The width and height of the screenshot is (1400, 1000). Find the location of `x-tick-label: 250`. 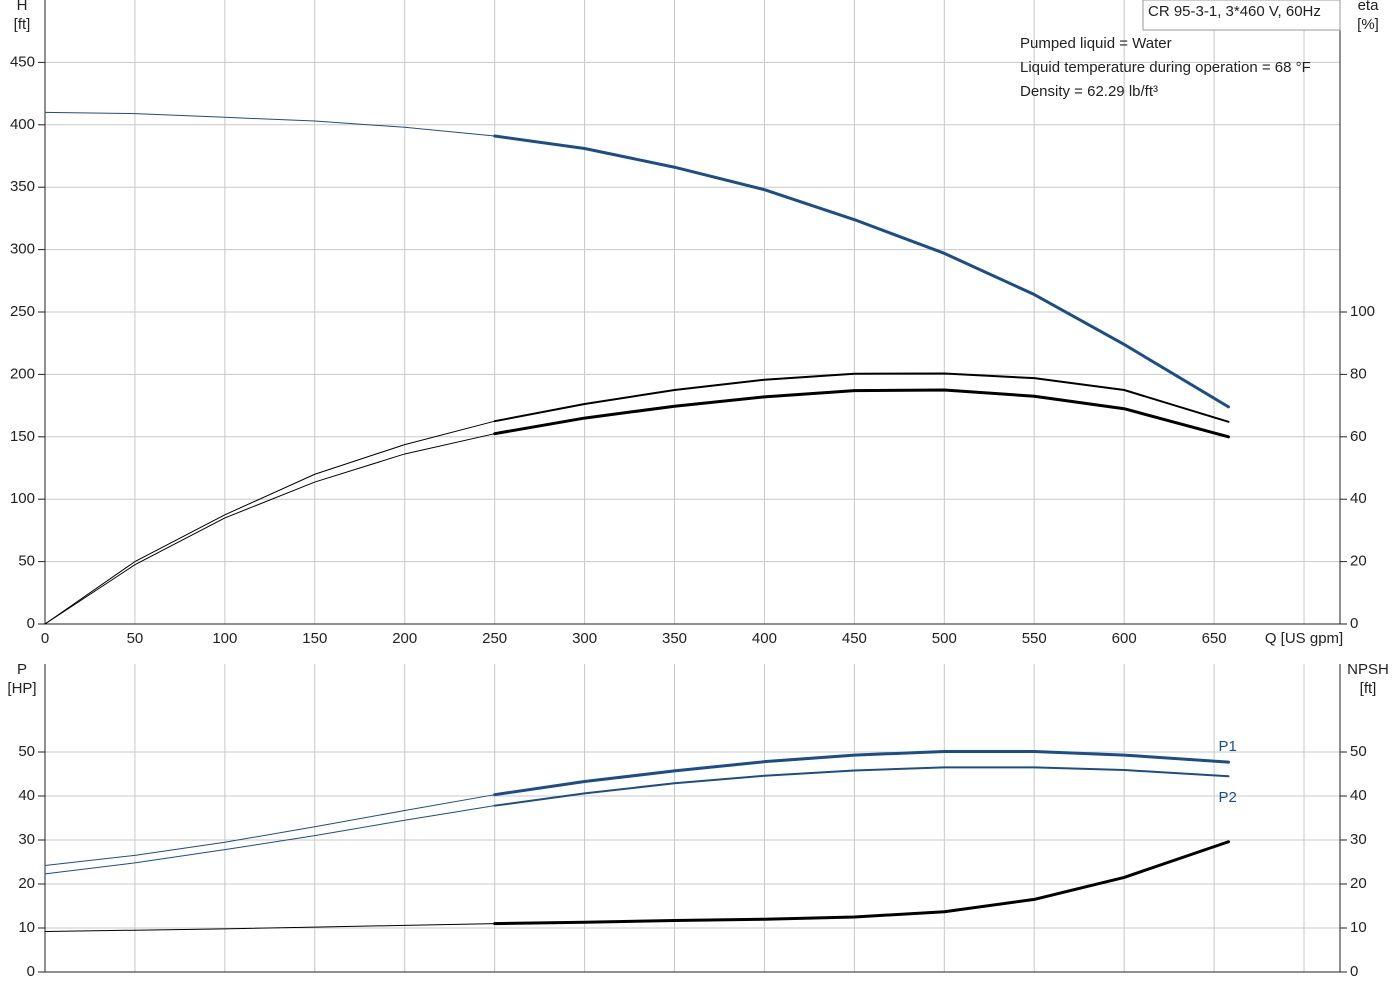

x-tick-label: 250 is located at coordinates (494, 638).